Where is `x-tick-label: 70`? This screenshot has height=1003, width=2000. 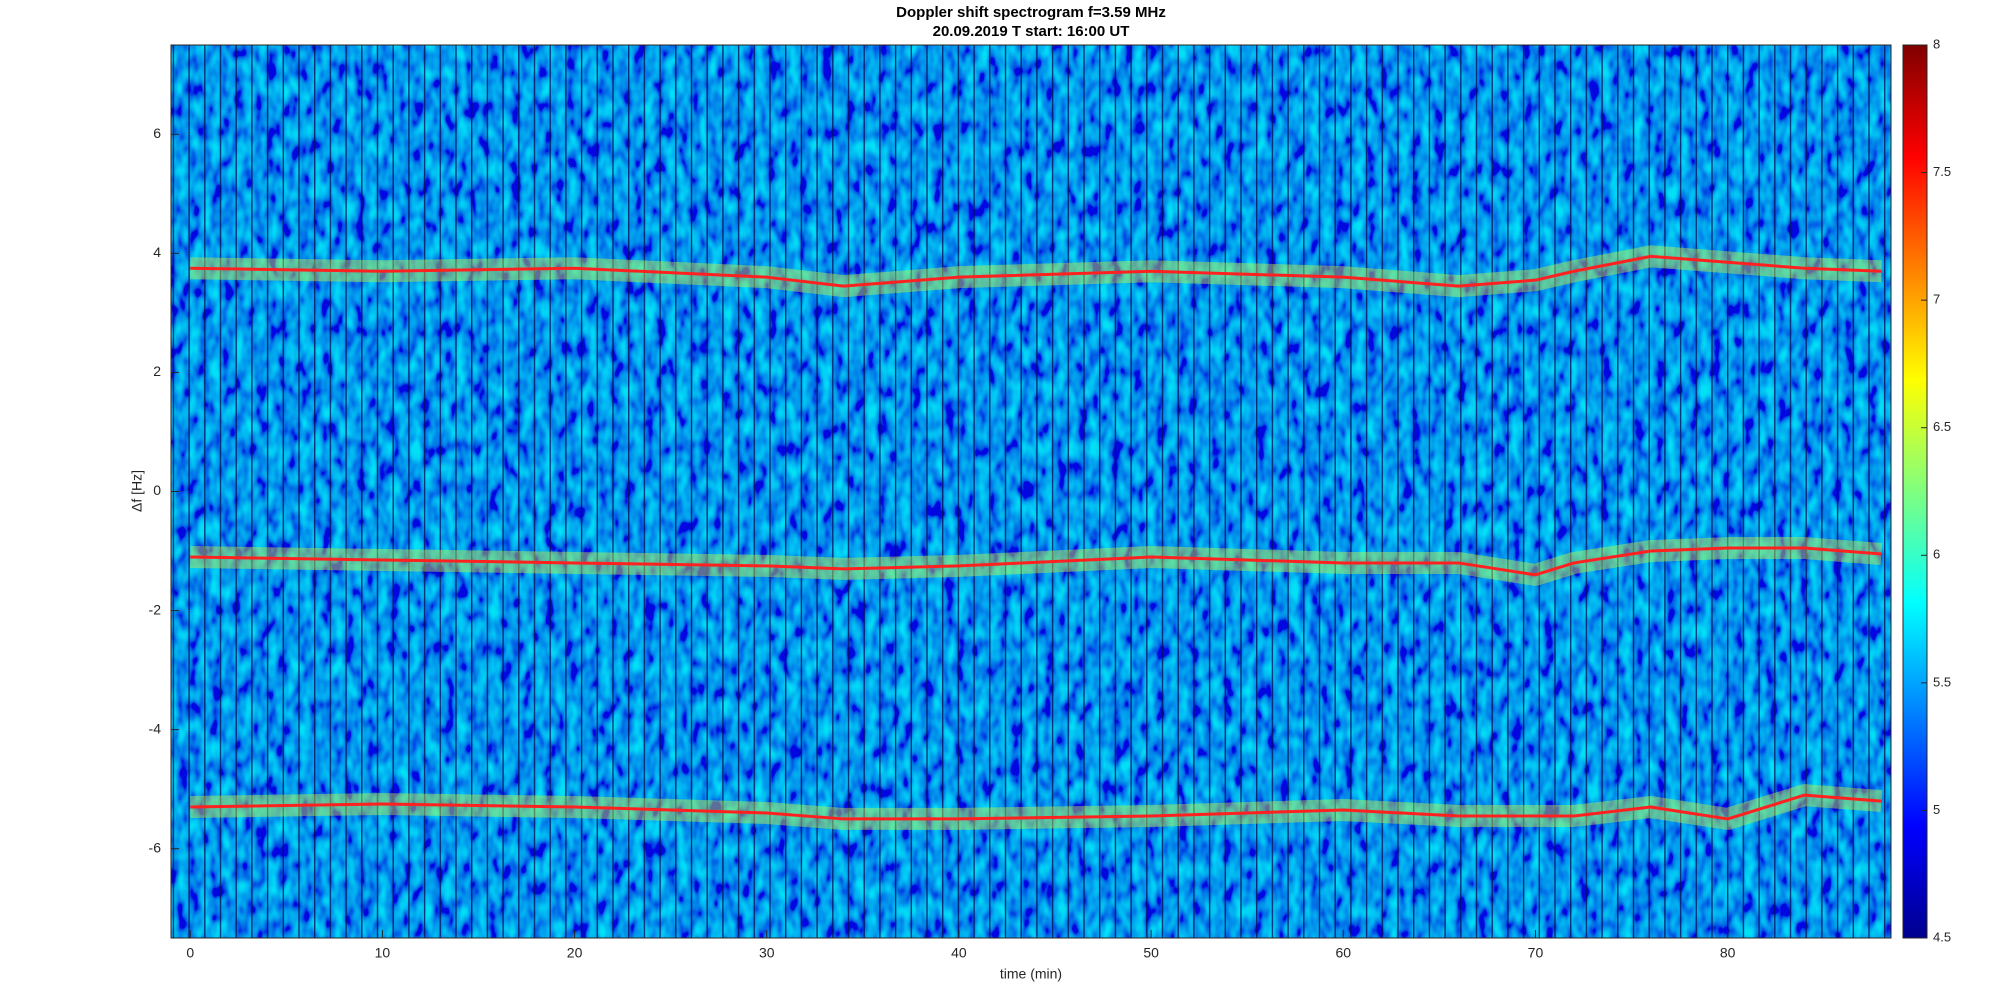 x-tick-label: 70 is located at coordinates (1536, 953).